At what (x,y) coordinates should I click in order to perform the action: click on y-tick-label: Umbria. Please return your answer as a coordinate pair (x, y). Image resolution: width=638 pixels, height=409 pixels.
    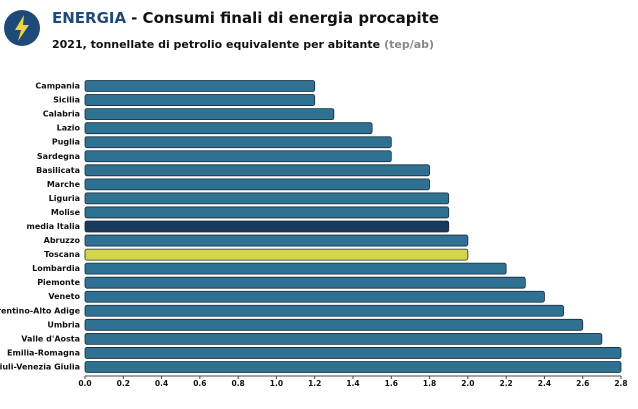
    Looking at the image, I should click on (63, 324).